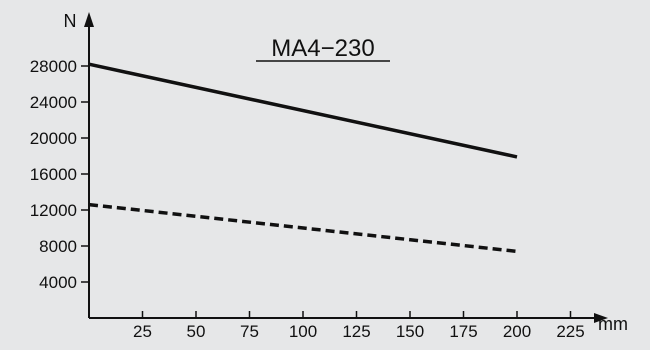 The image size is (650, 350). What do you see at coordinates (53, 138) in the screenshot?
I see `y-tick-label: 20000` at bounding box center [53, 138].